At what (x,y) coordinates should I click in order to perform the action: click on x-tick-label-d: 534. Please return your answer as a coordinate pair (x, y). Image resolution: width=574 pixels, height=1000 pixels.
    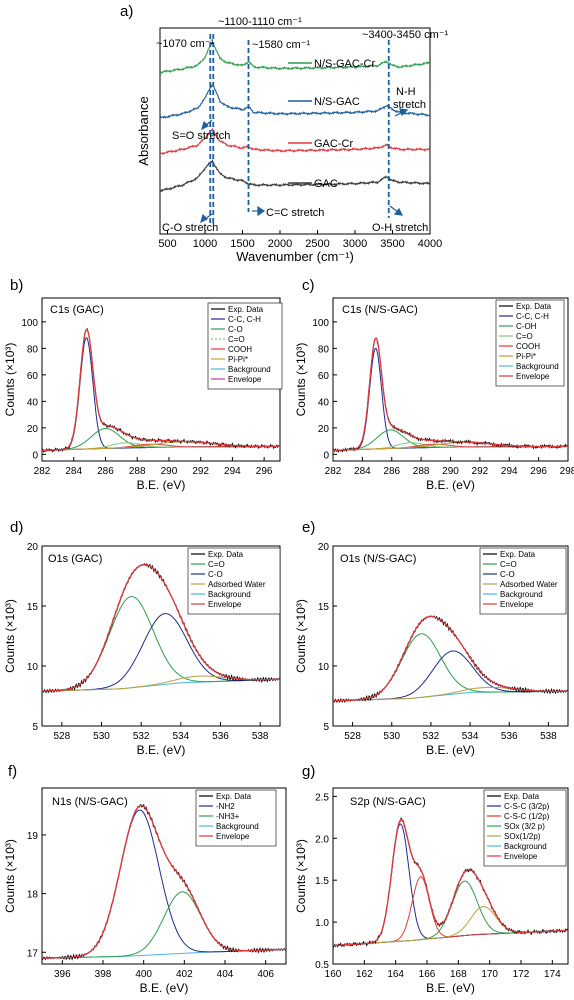
    Looking at the image, I should click on (180, 736).